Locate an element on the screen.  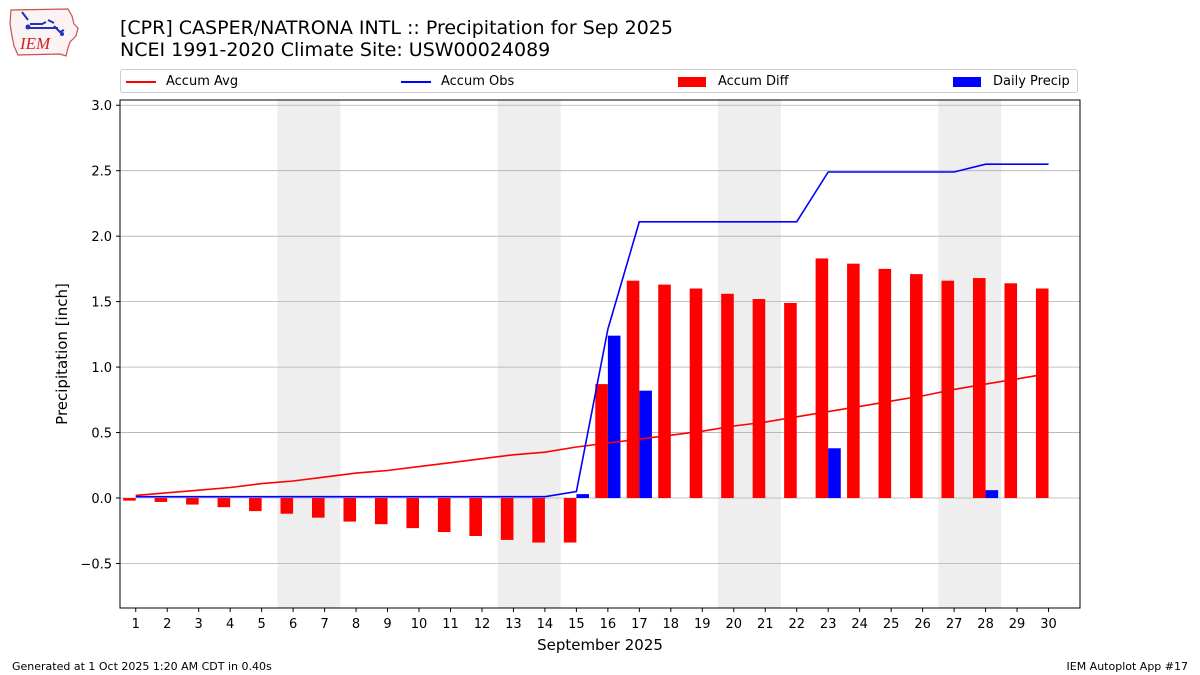
x-tick-label: 21 is located at coordinates (765, 624).